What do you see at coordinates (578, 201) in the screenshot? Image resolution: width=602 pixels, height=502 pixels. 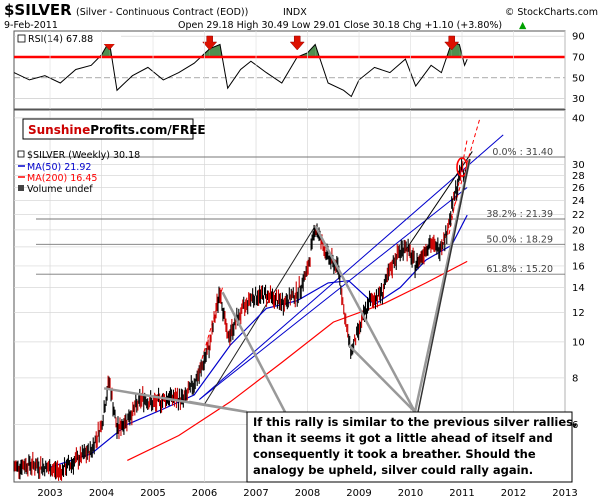 I see `y-tick-label: 24` at bounding box center [578, 201].